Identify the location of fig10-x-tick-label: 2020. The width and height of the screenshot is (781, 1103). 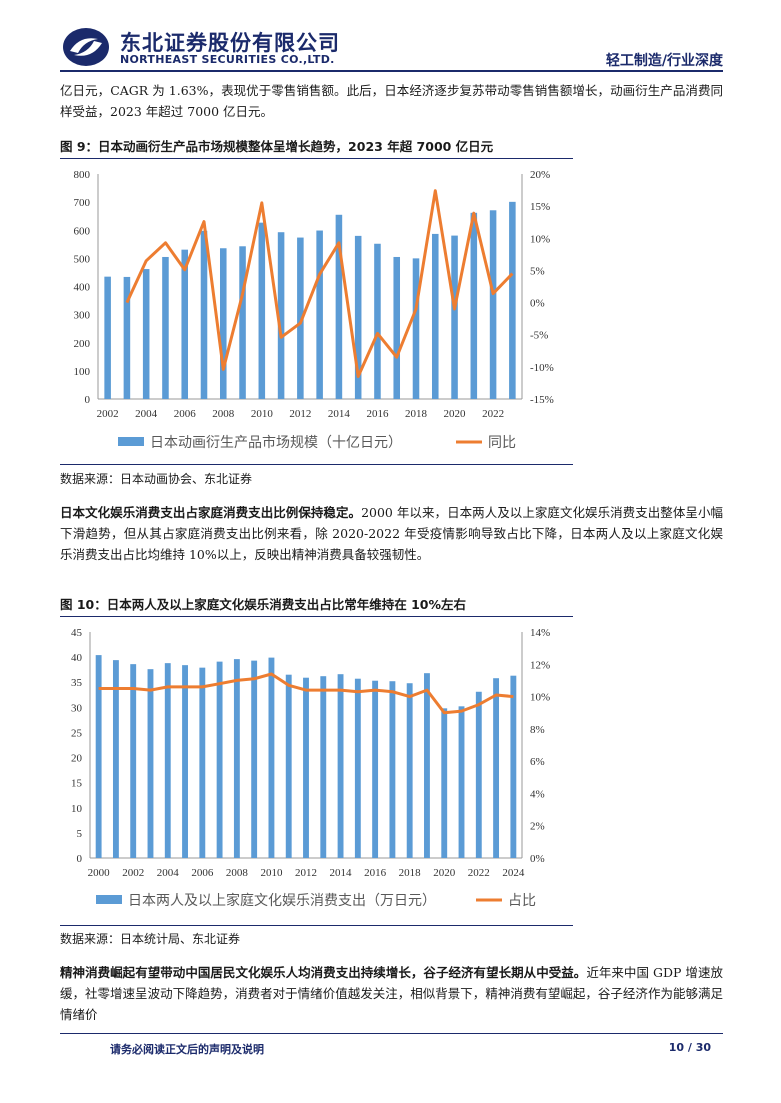
(444, 873).